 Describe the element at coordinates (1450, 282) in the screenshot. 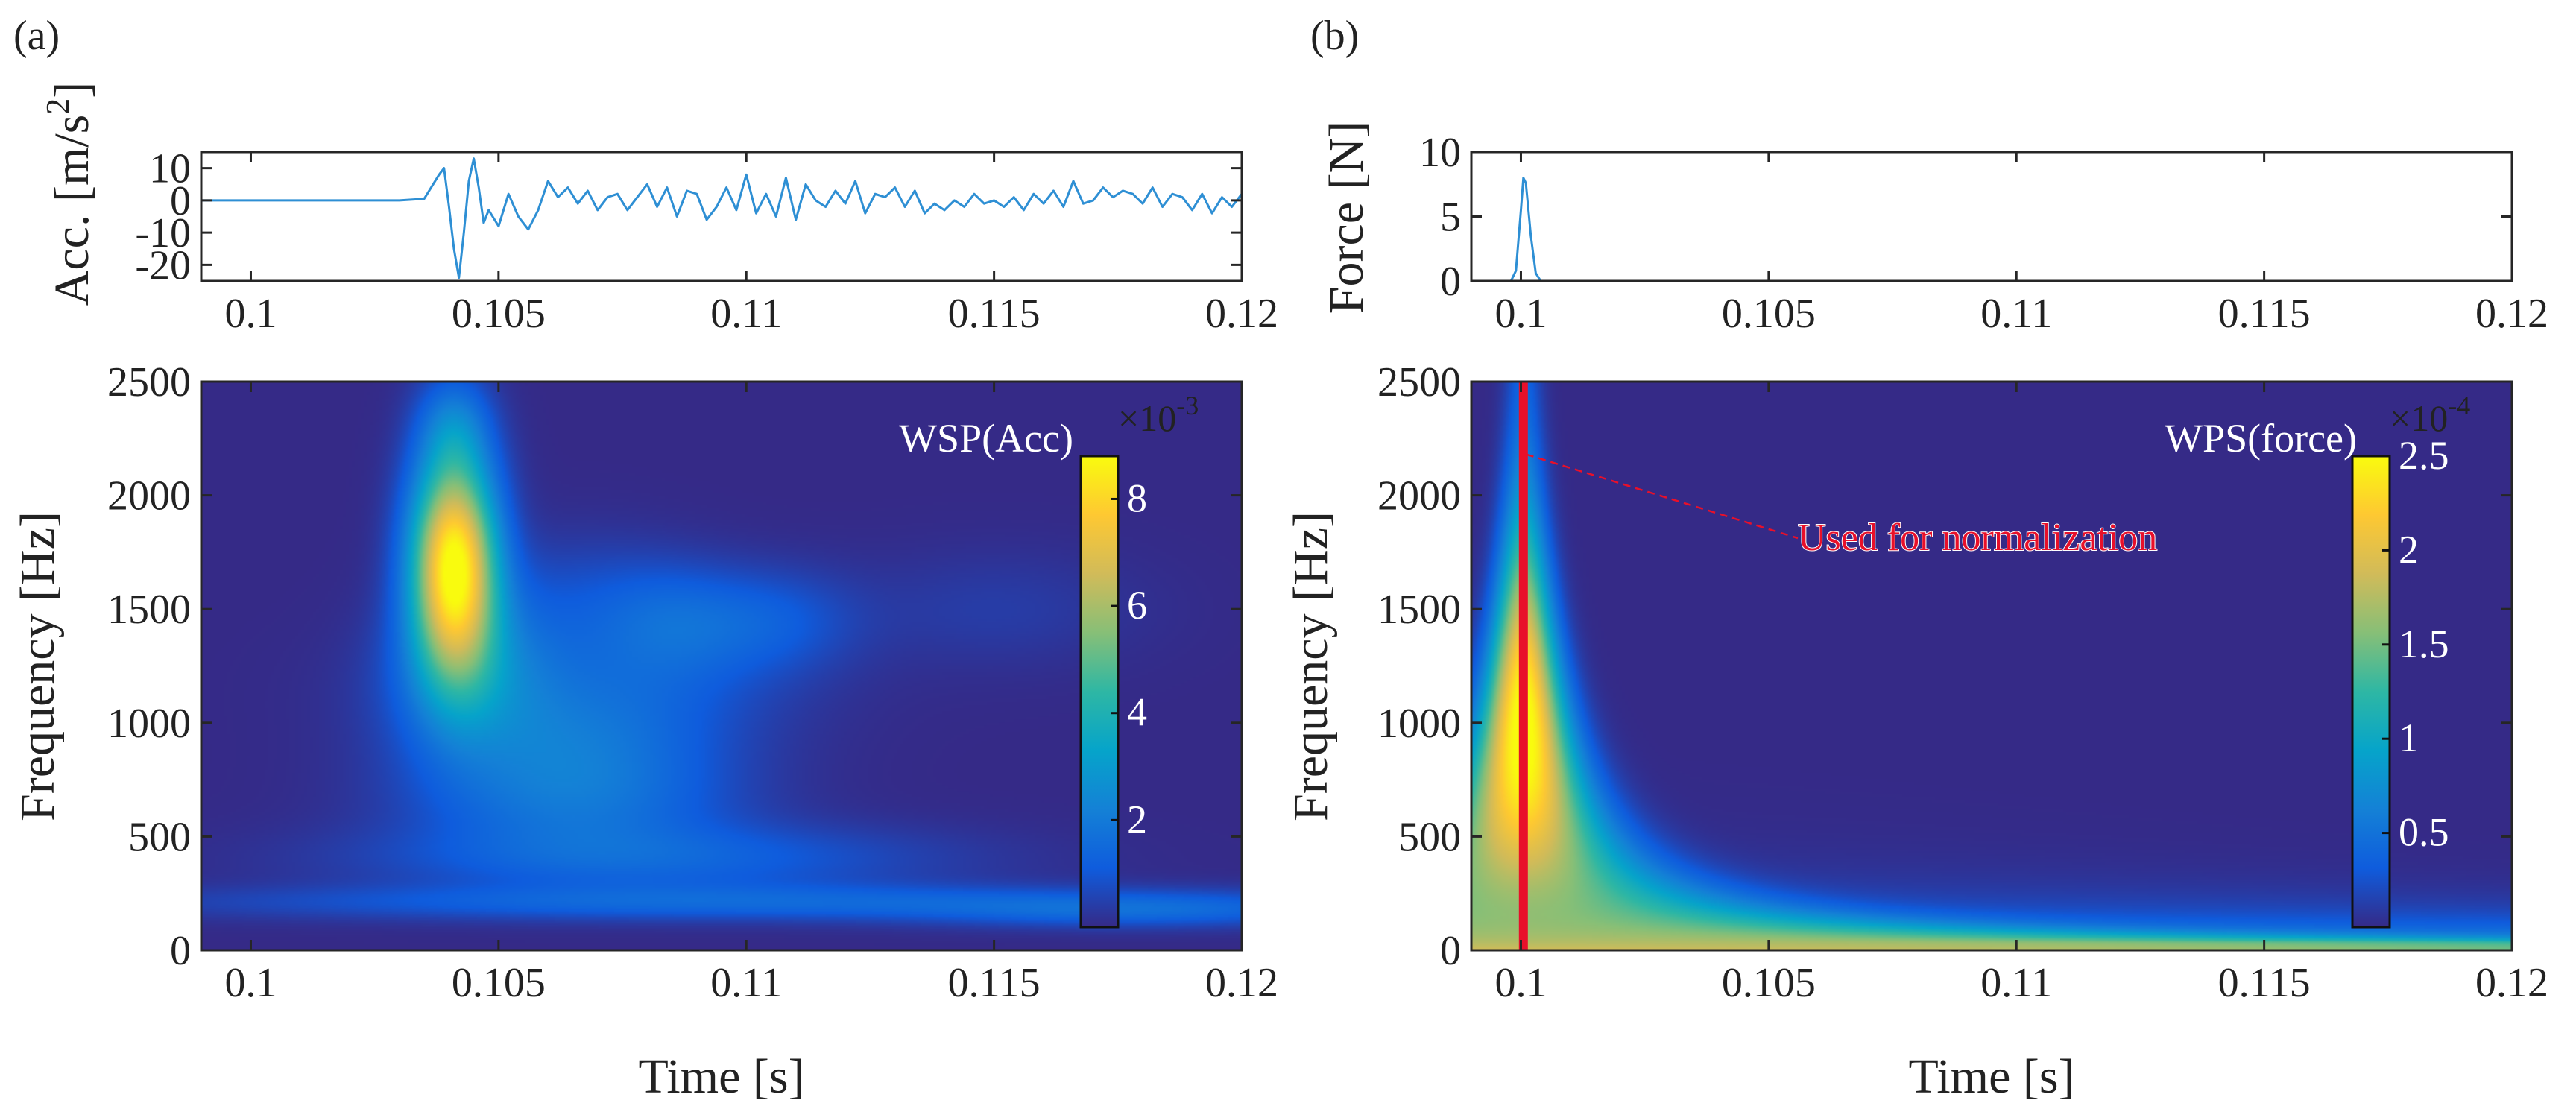

I see `force-ytick-label: 0` at that location.